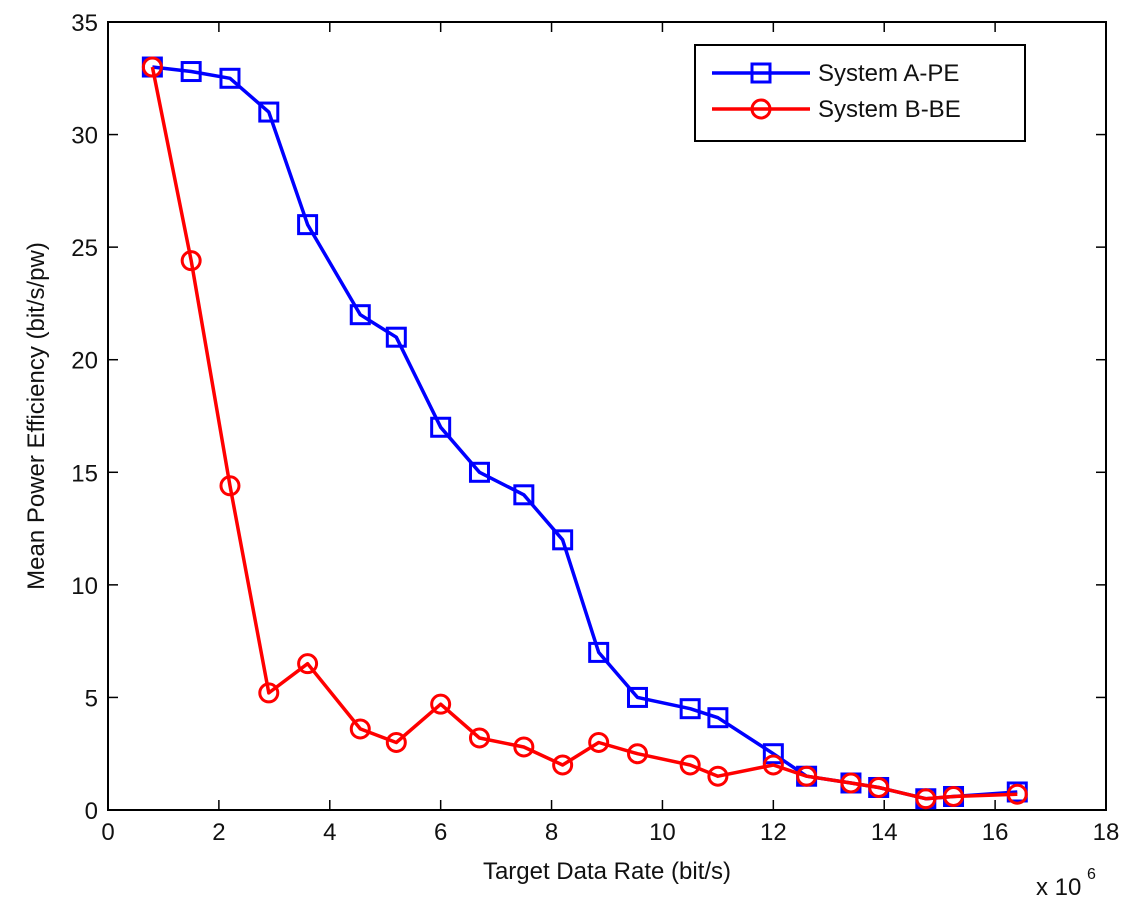 This screenshot has width=1126, height=902. I want to click on y-tick-label: 0, so click(91, 811).